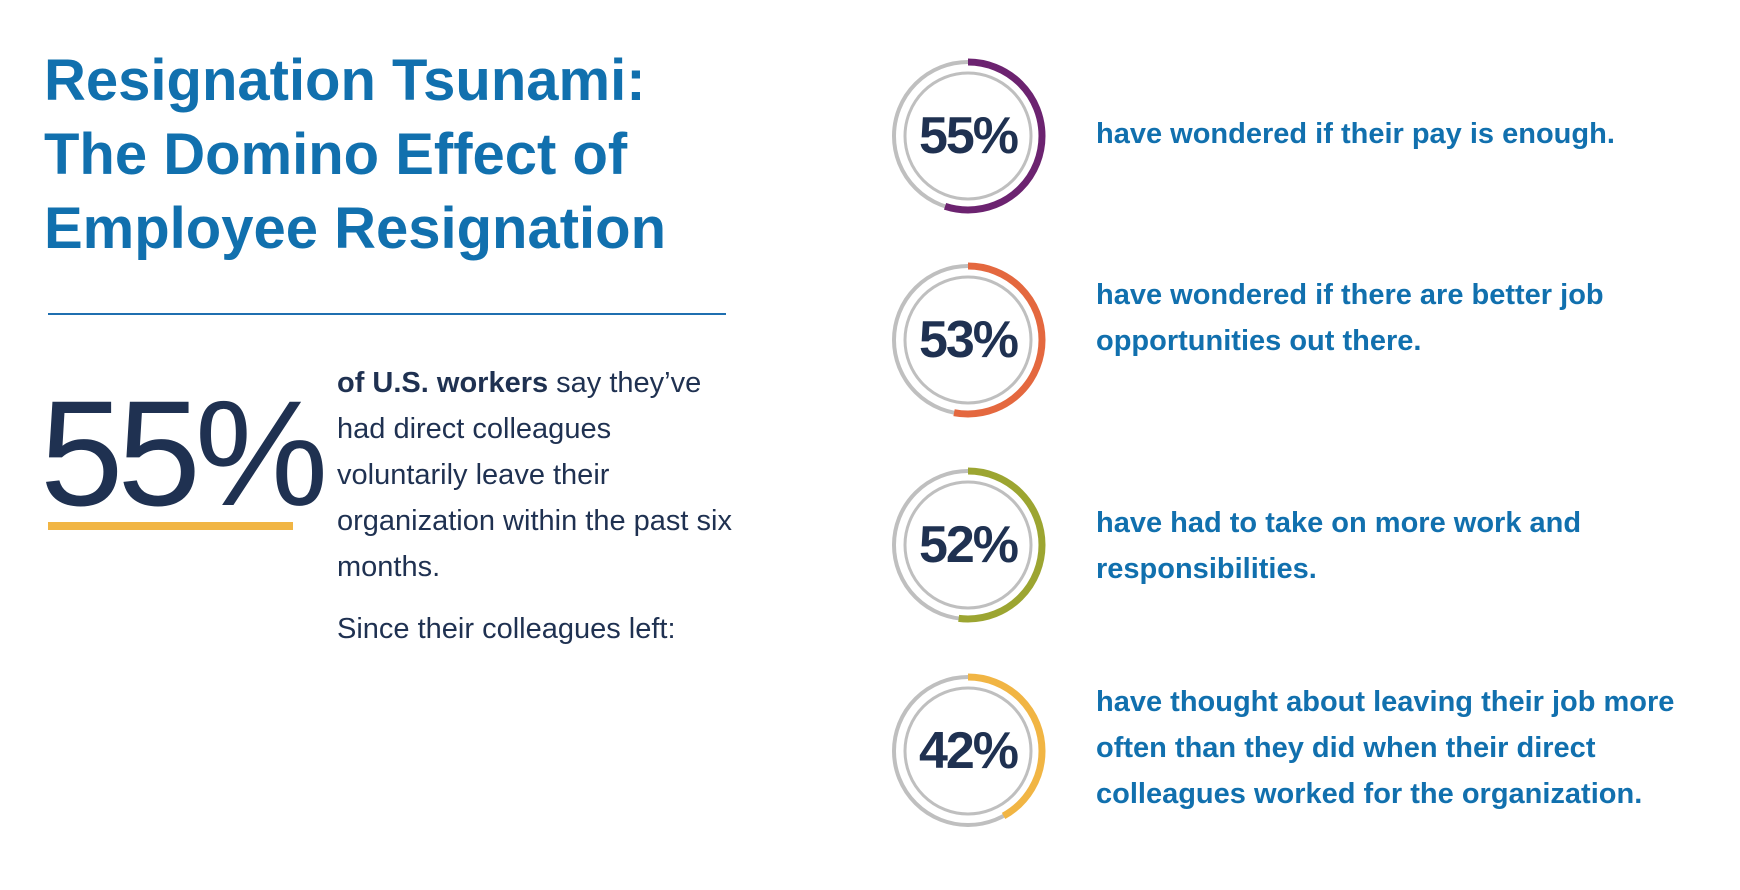 This screenshot has width=1740, height=890. I want to click on headline-percent: 55%, so click(184, 453).